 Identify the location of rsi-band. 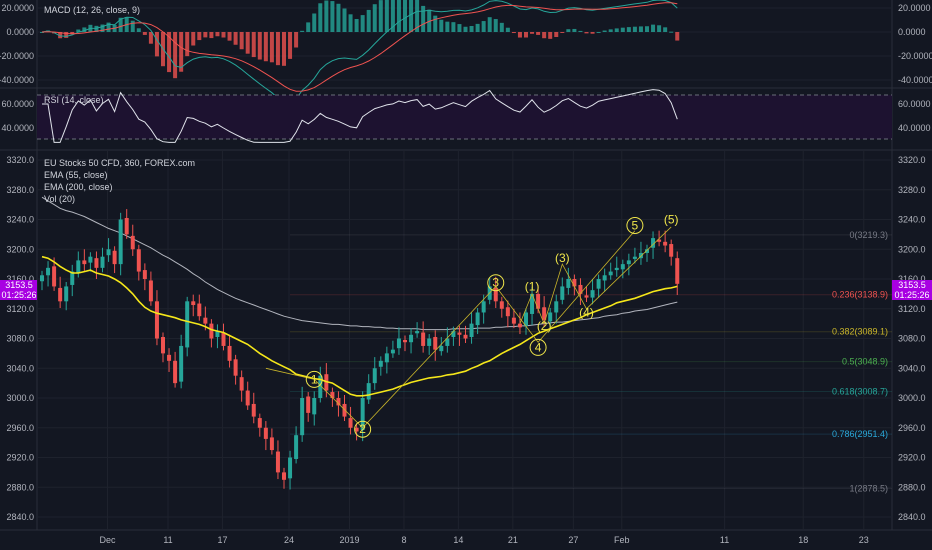
(464, 117).